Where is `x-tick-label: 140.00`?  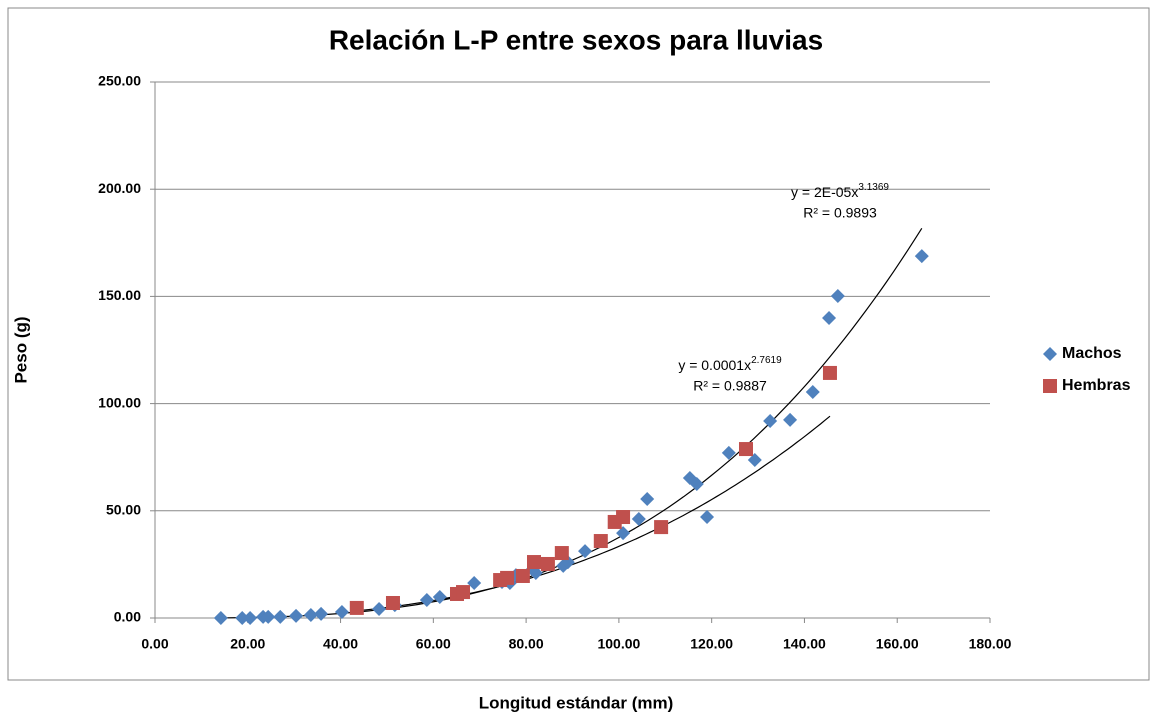
x-tick-label: 140.00 is located at coordinates (804, 644).